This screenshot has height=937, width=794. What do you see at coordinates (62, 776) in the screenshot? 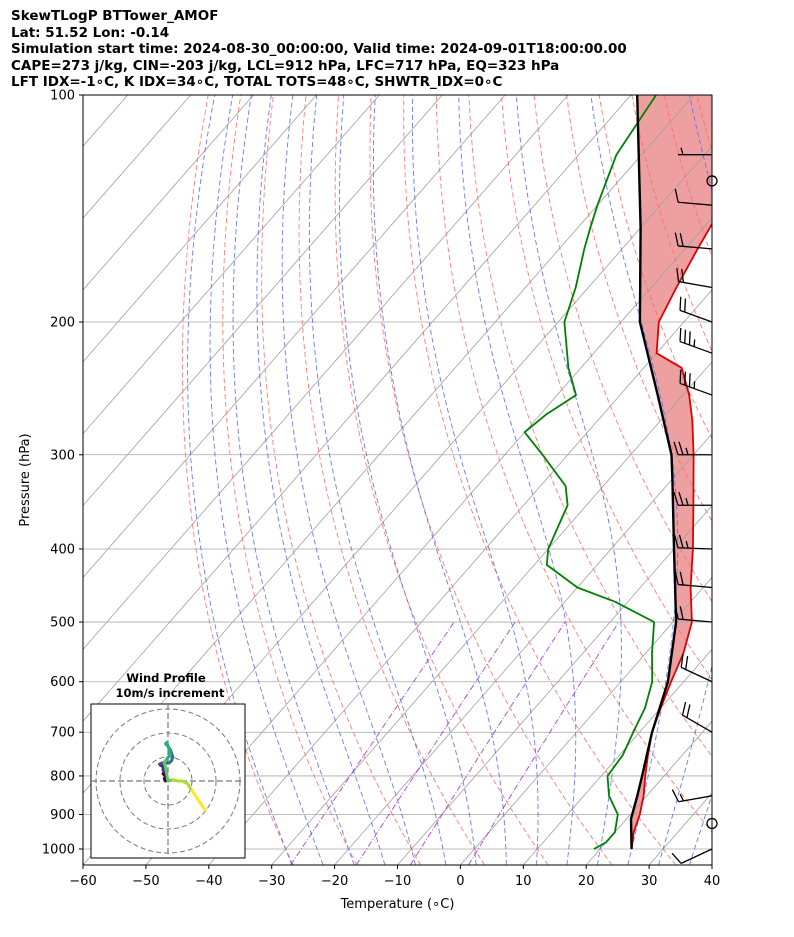
I see `y-tick-label: 800` at bounding box center [62, 776].